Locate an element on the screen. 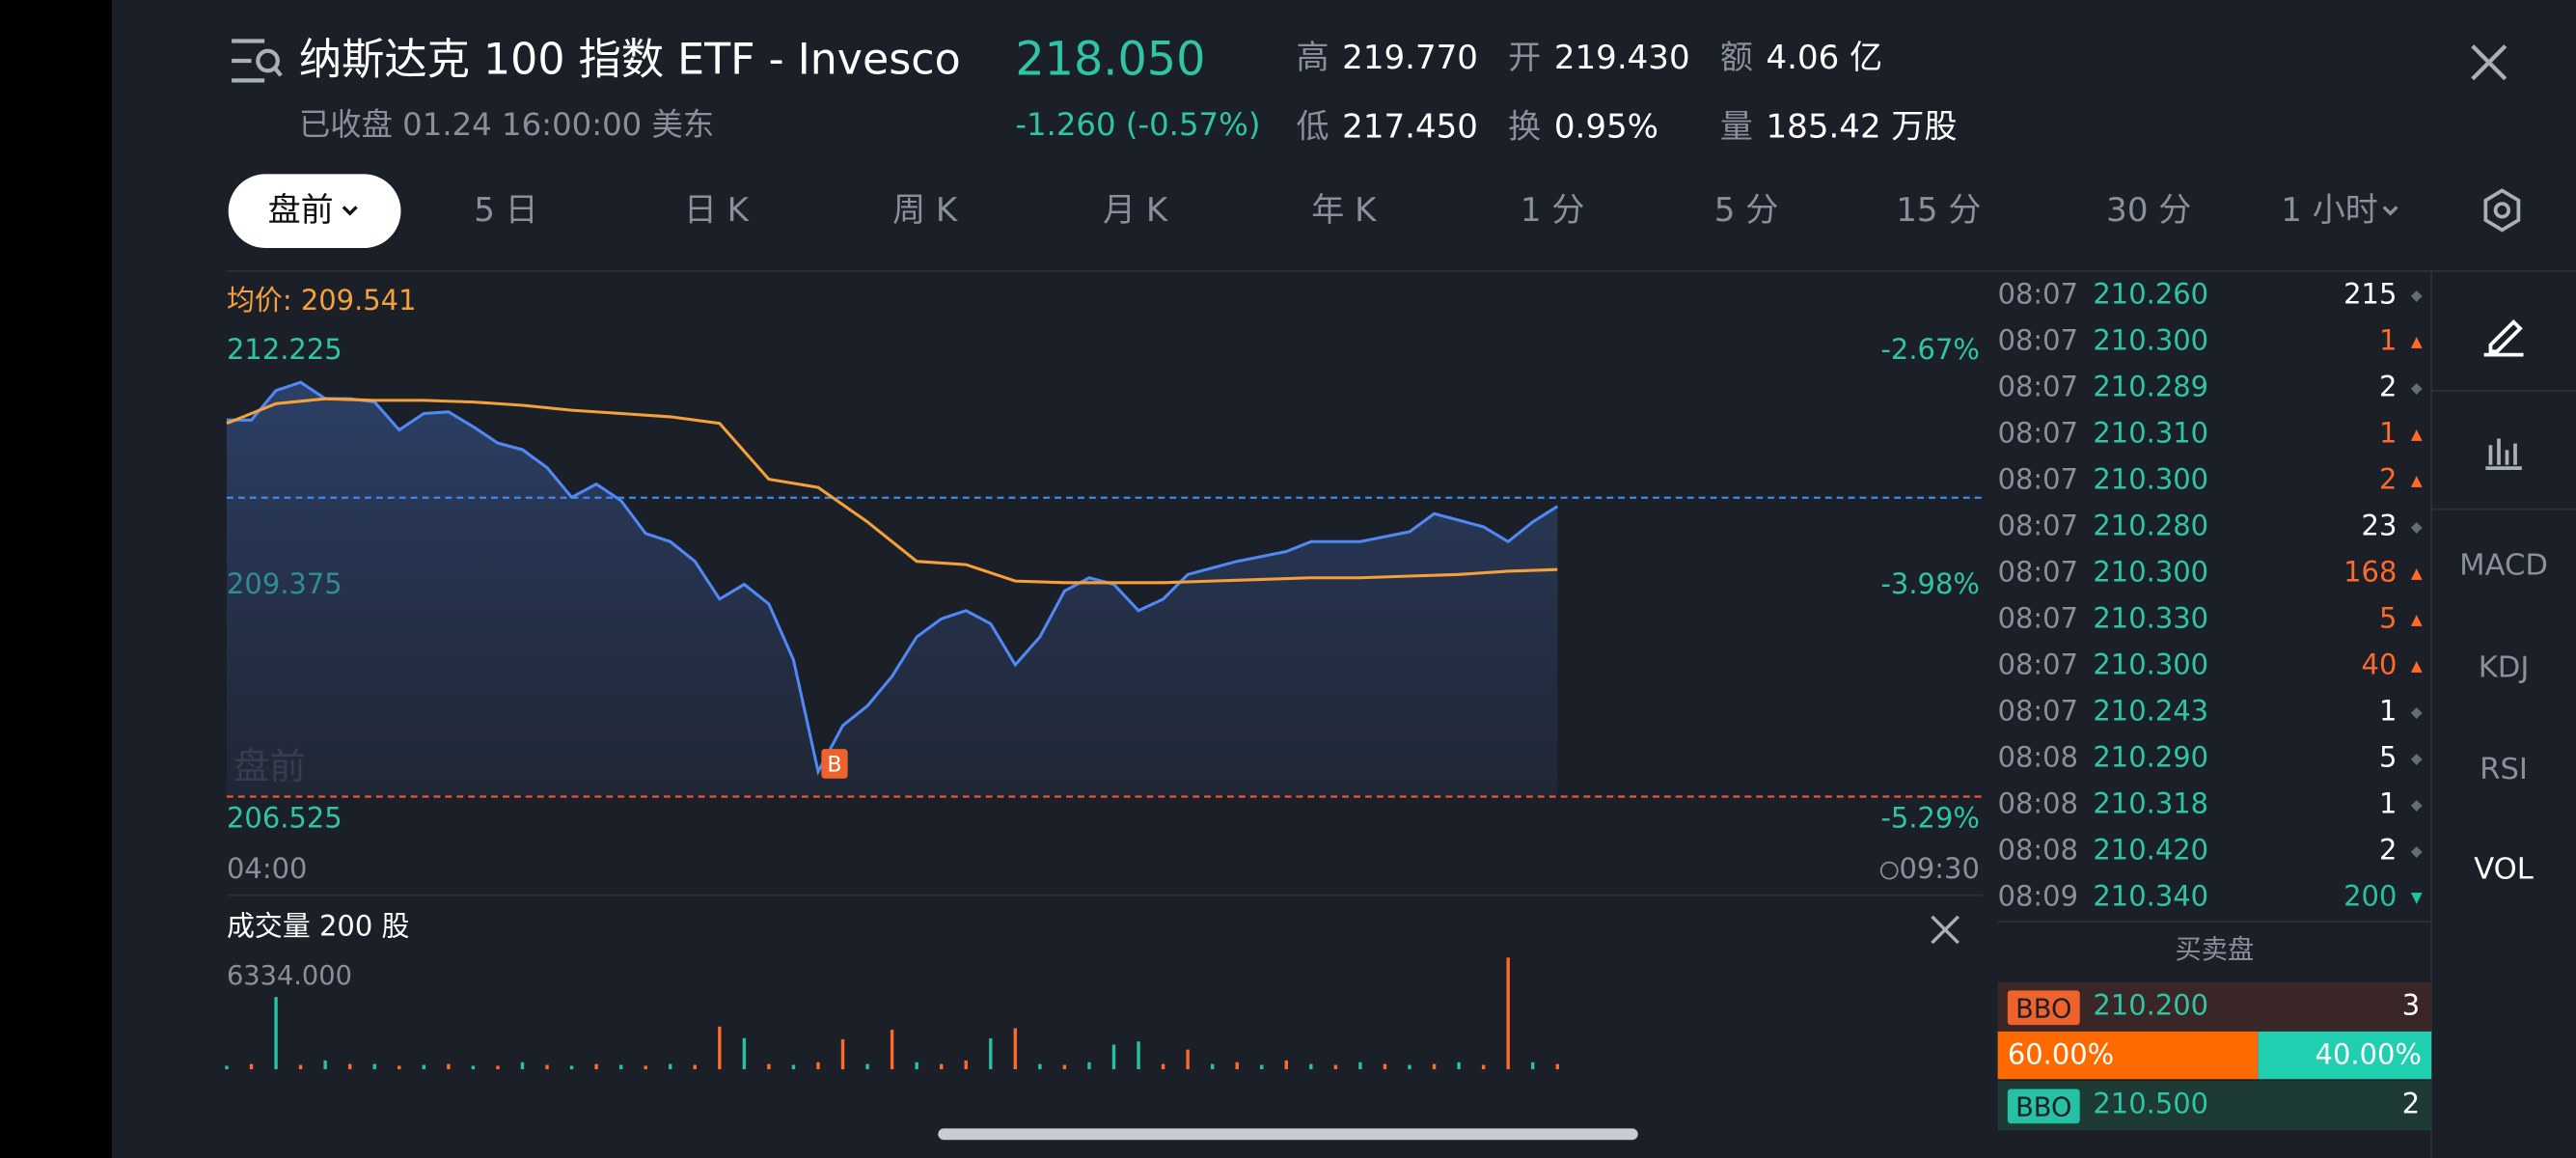 The image size is (2576, 1158). sun-icon is located at coordinates (1889, 870).